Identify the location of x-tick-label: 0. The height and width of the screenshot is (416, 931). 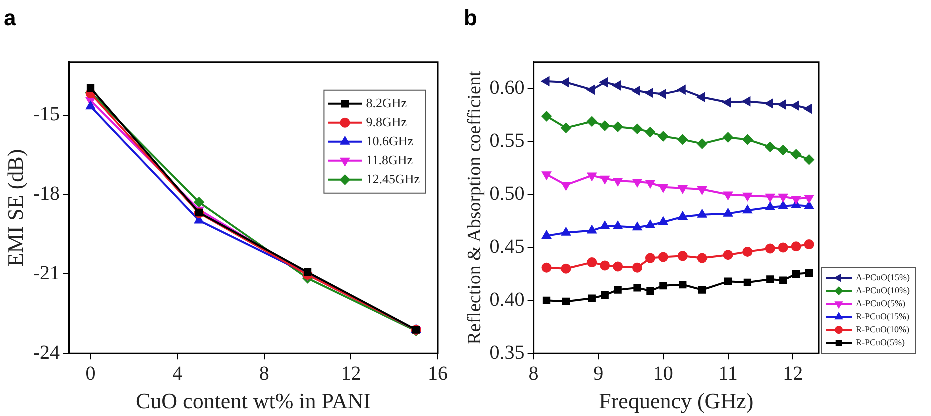
(91, 373).